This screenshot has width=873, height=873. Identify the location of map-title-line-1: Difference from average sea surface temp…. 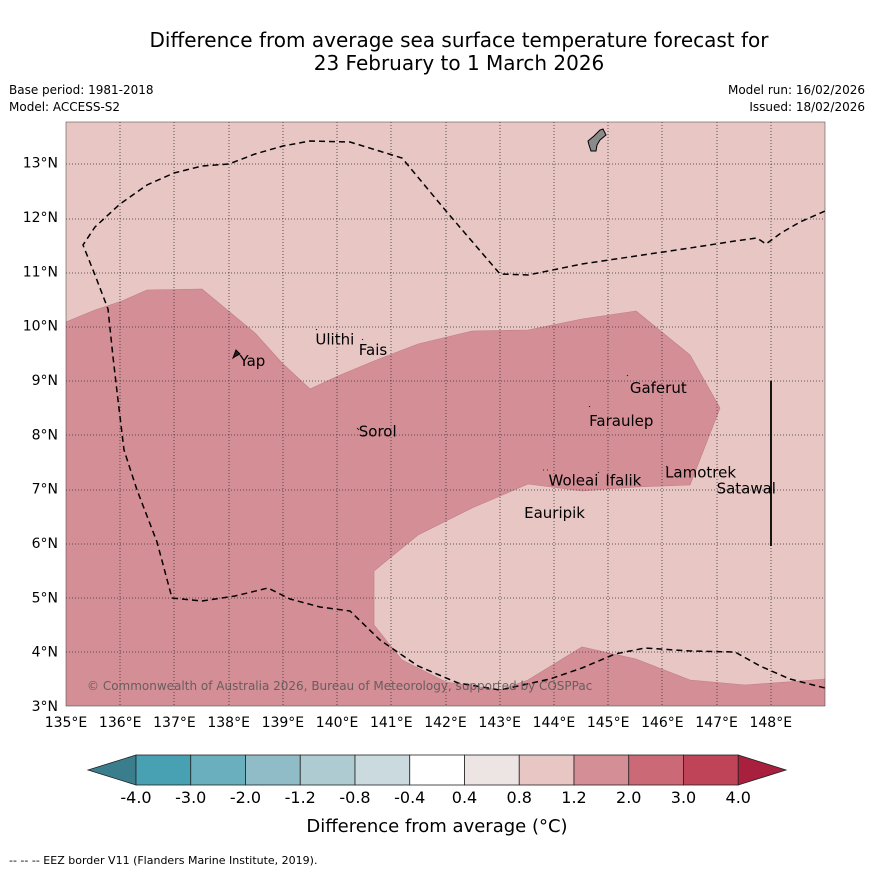
(459, 40).